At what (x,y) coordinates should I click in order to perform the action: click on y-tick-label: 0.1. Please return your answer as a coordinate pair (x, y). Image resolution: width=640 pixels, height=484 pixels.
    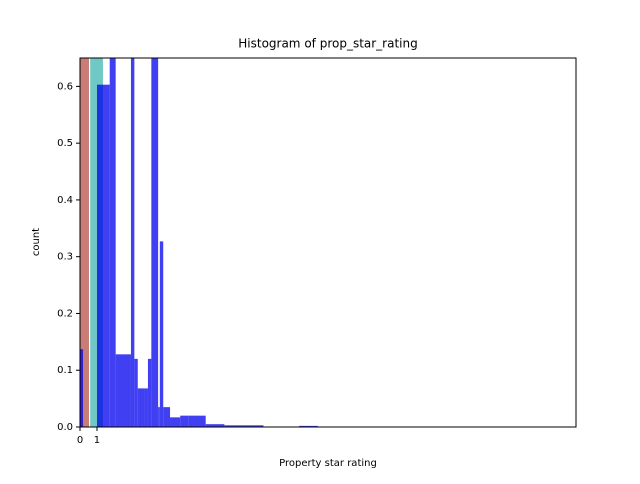
    Looking at the image, I should click on (65, 370).